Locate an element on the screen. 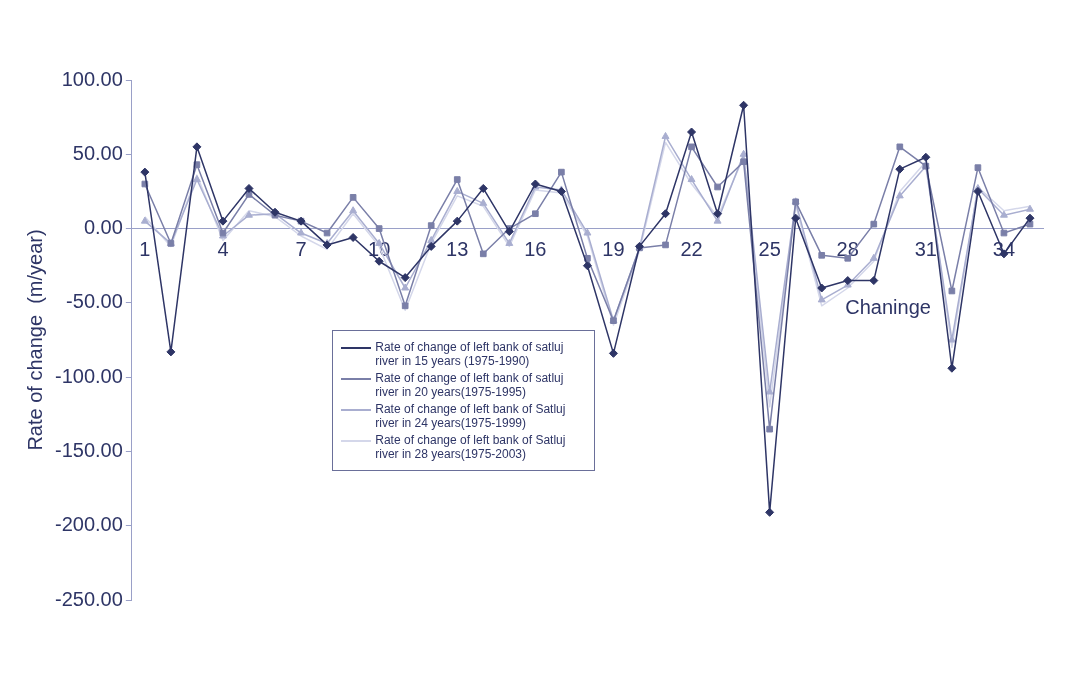 This screenshot has width=1073, height=690. y-tick-label: 0.00 is located at coordinates (103, 227).